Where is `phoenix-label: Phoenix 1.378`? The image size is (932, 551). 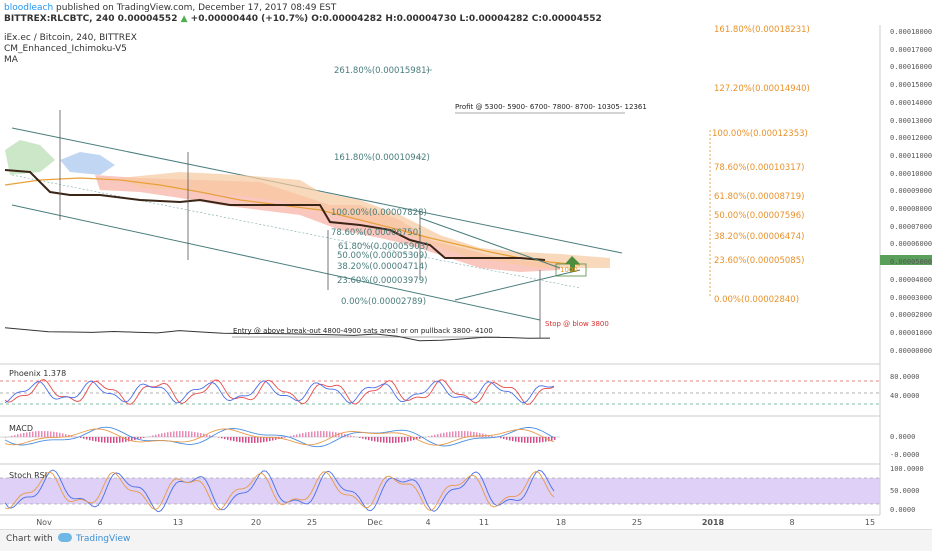 phoenix-label: Phoenix 1.378 is located at coordinates (37, 373).